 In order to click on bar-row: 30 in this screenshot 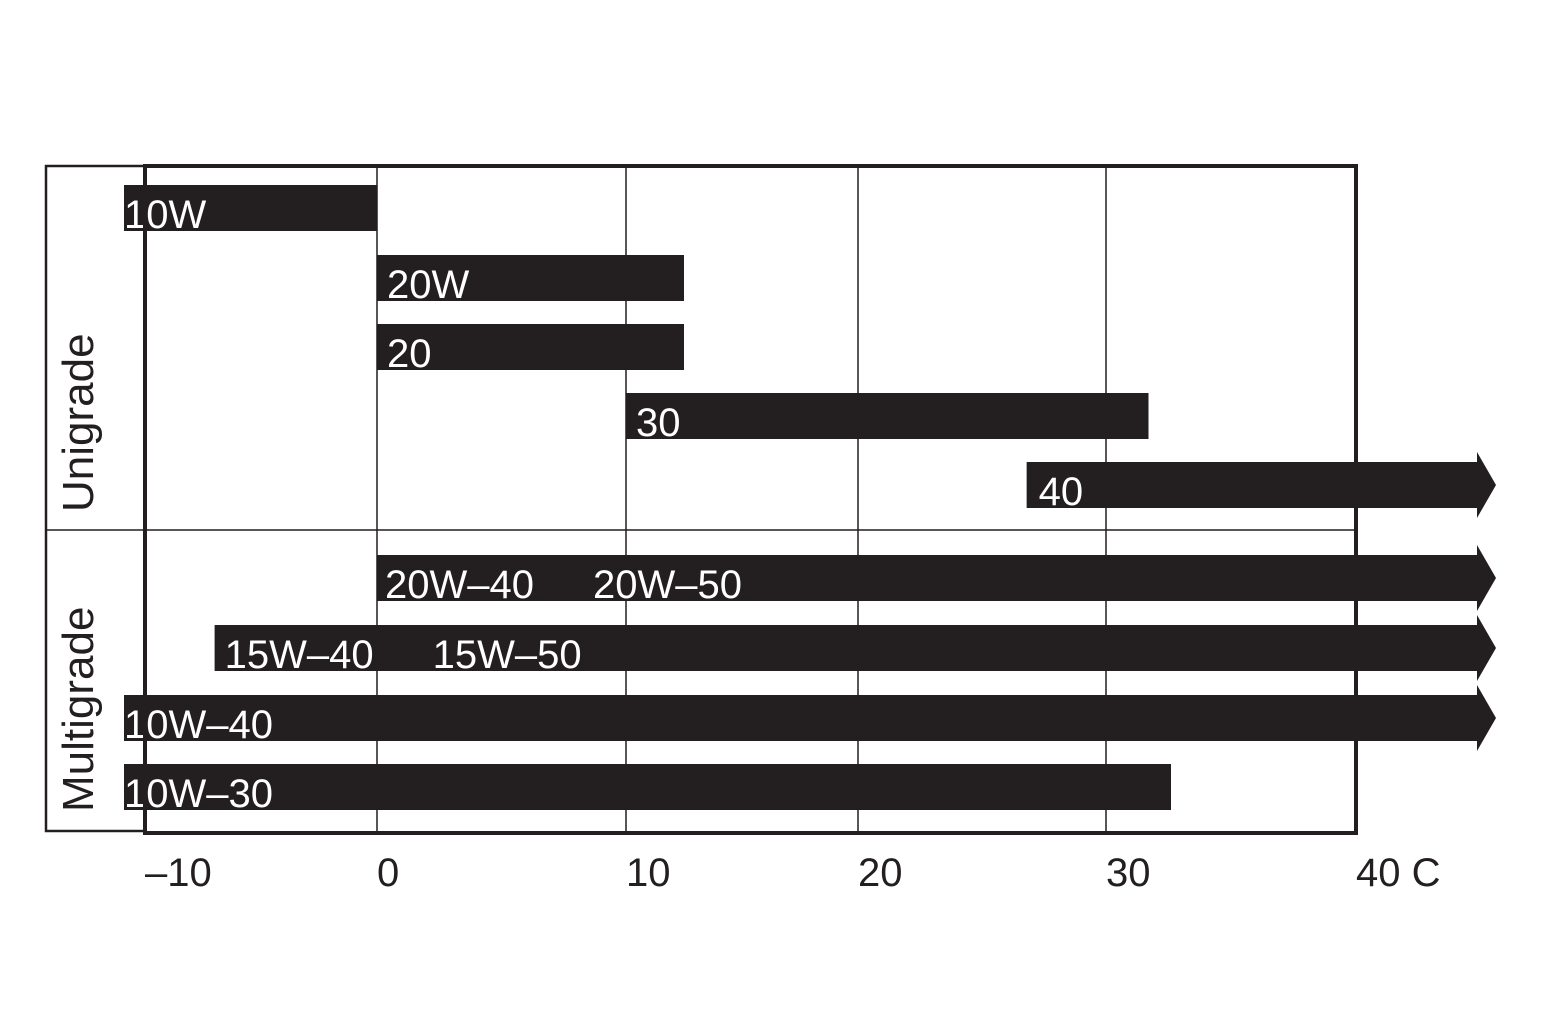, I will do `click(887, 419)`.